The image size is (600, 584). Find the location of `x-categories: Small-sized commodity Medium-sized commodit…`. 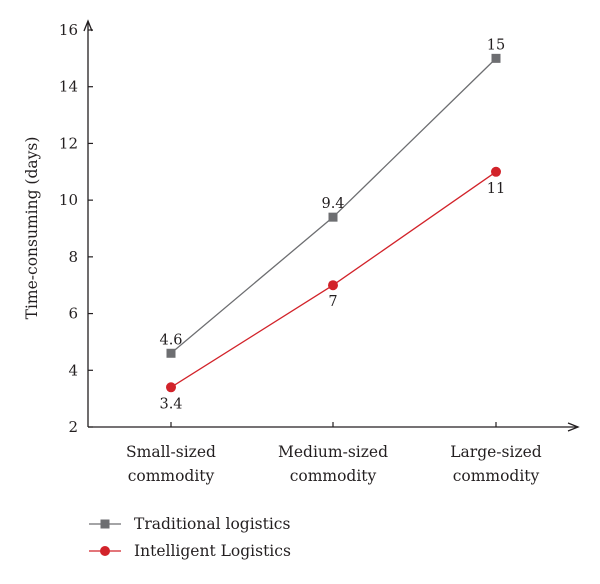

x-categories: Small-sized commodity Medium-sized commodit… is located at coordinates (334, 453).